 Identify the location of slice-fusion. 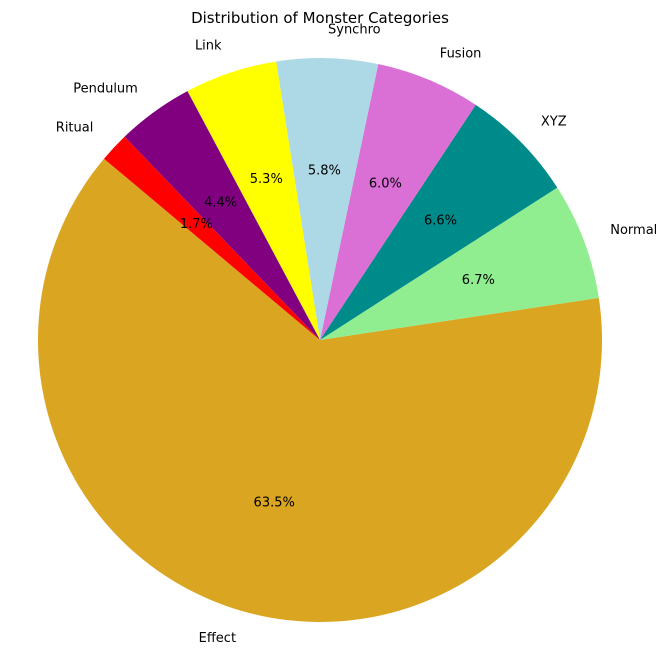
(398, 202).